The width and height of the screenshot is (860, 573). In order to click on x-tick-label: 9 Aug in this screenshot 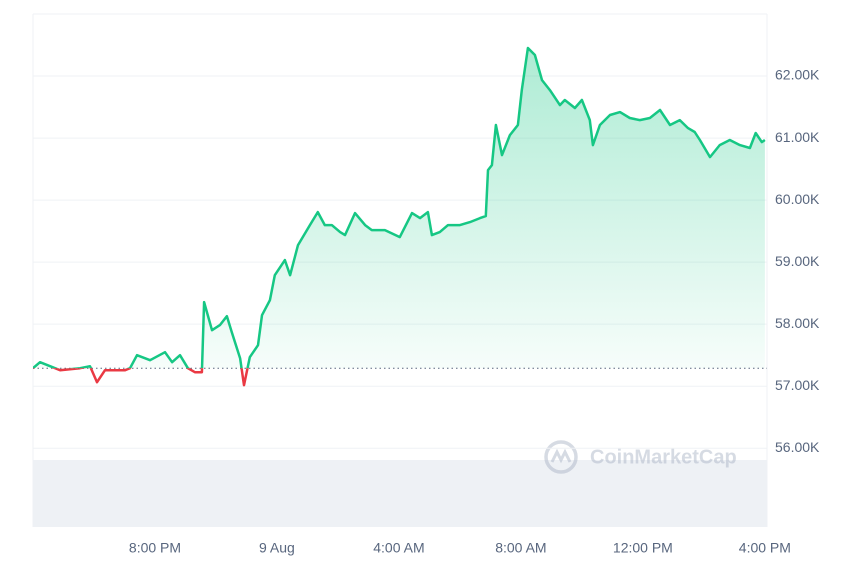, I will do `click(277, 548)`.